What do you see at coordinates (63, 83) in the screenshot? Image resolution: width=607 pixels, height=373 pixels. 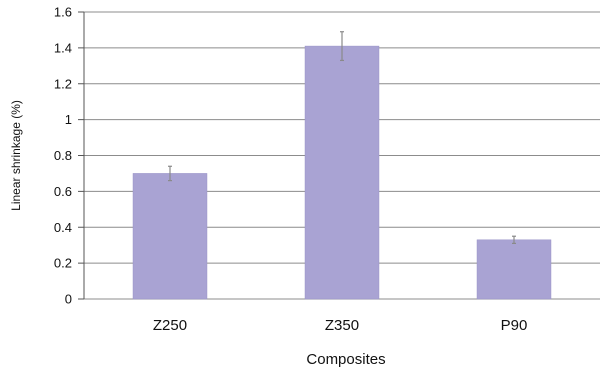 I see `y-tick-label: 1.2` at bounding box center [63, 83].